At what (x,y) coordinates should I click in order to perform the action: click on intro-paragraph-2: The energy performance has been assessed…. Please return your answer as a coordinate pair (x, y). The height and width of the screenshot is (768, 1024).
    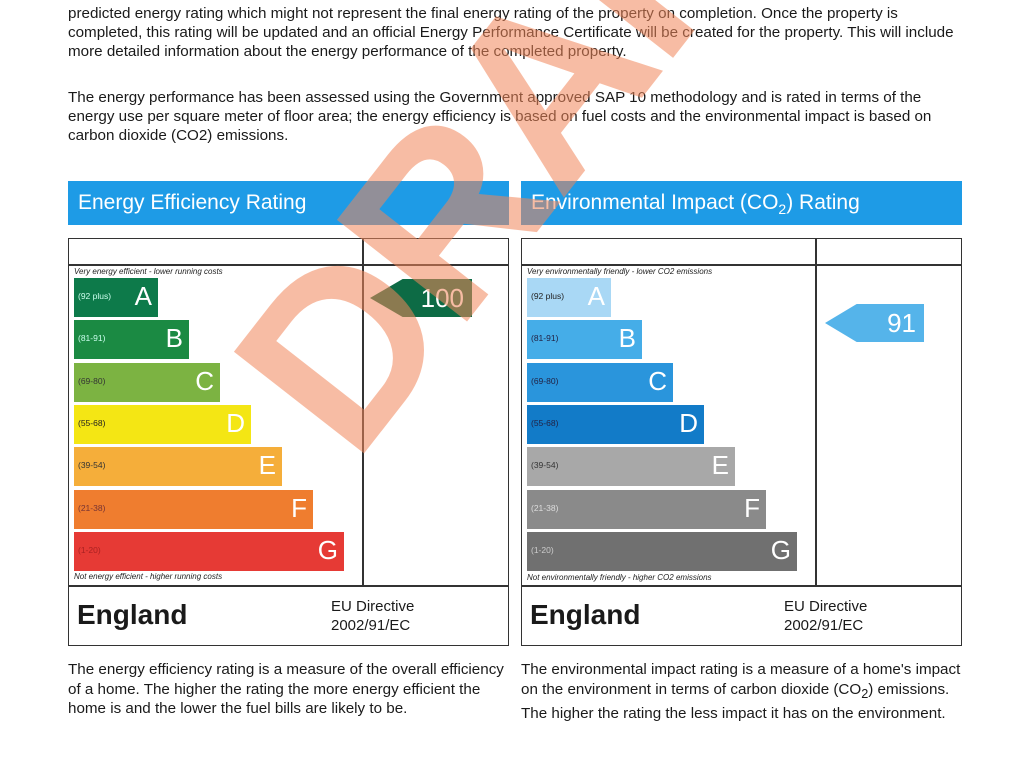
    Looking at the image, I should click on (500, 116).